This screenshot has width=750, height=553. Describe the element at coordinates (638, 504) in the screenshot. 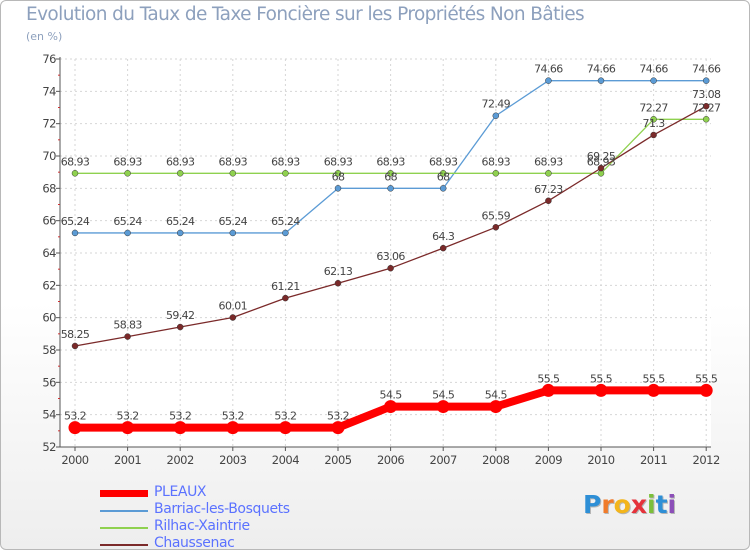

I see `logo-letter: x` at that location.